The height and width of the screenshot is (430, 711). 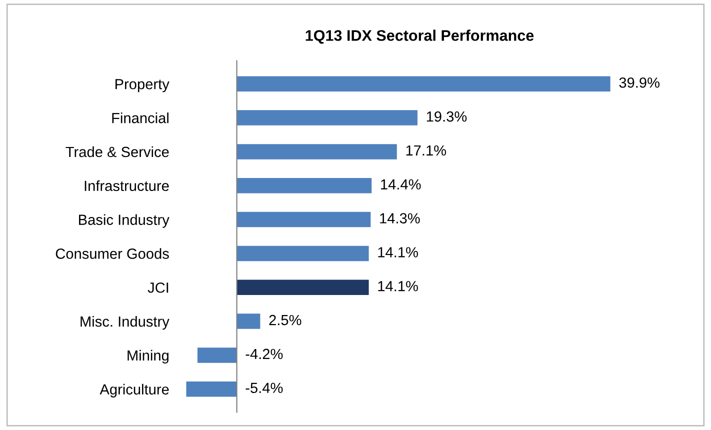 I want to click on data-label: 2.5%, so click(x=285, y=320).